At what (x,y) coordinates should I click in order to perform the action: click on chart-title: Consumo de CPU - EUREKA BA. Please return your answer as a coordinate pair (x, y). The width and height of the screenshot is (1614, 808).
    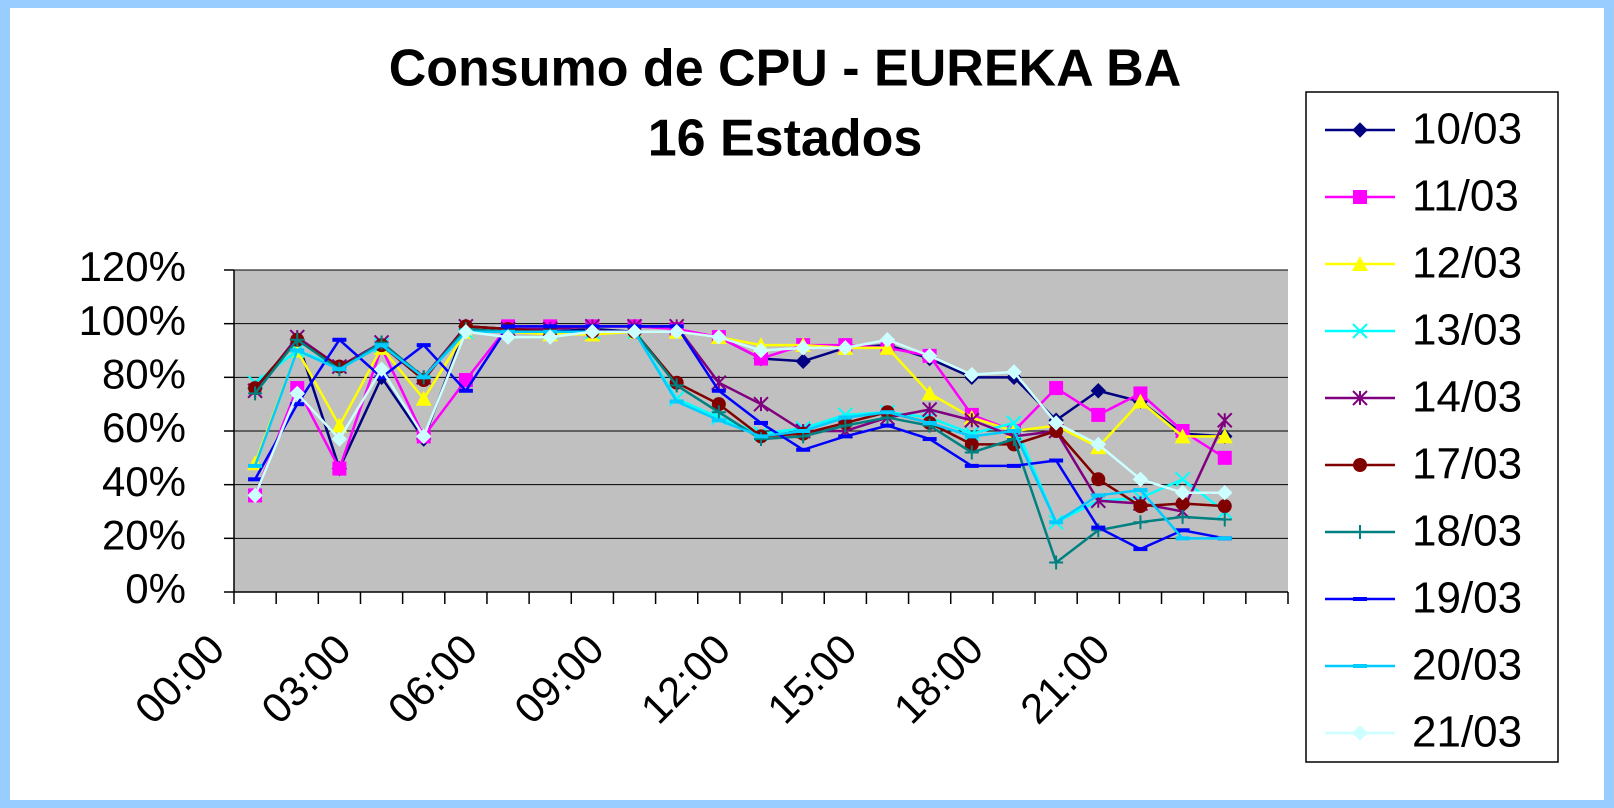
    Looking at the image, I should click on (785, 69).